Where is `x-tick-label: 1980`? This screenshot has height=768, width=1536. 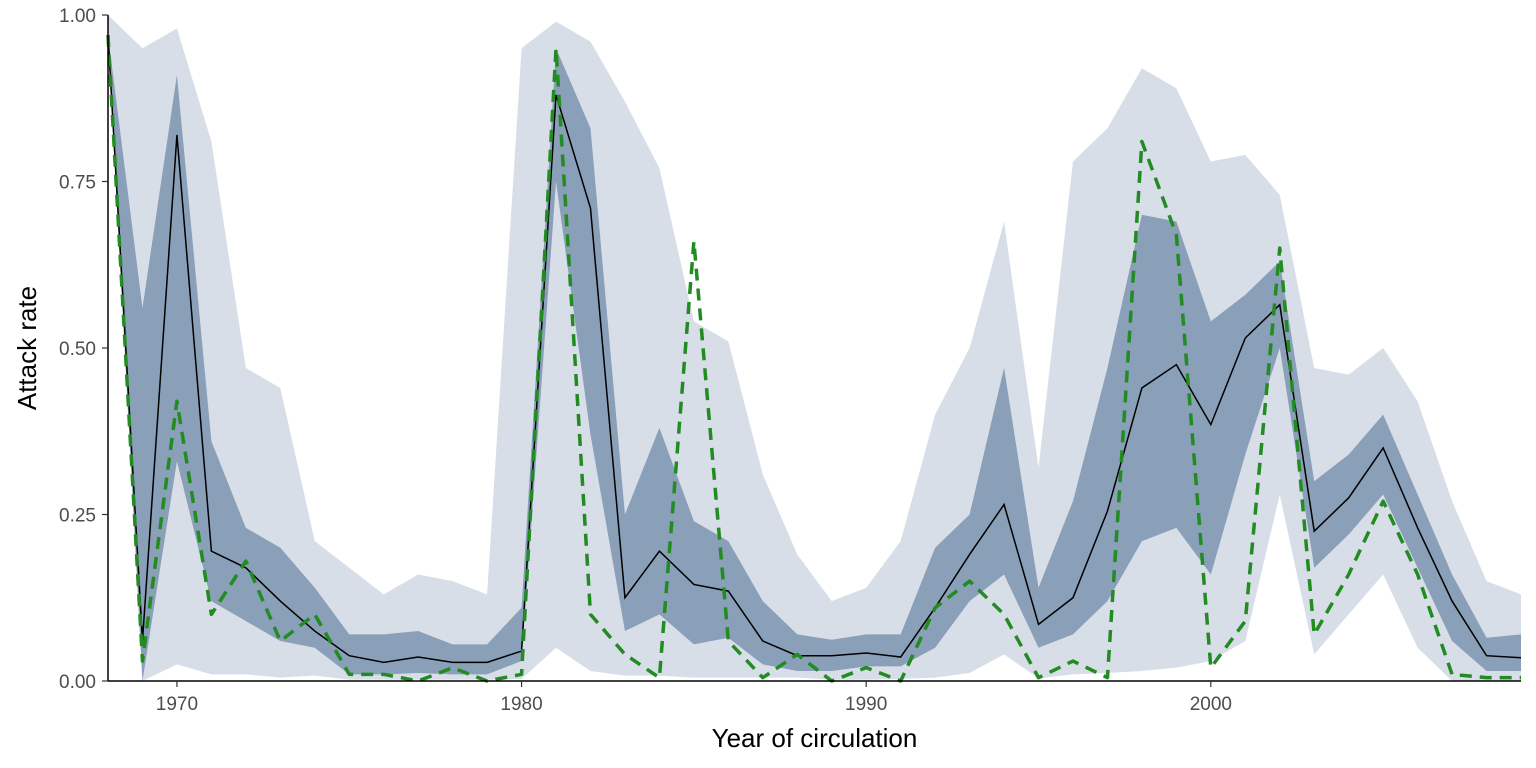
x-tick-label: 1980 is located at coordinates (521, 704).